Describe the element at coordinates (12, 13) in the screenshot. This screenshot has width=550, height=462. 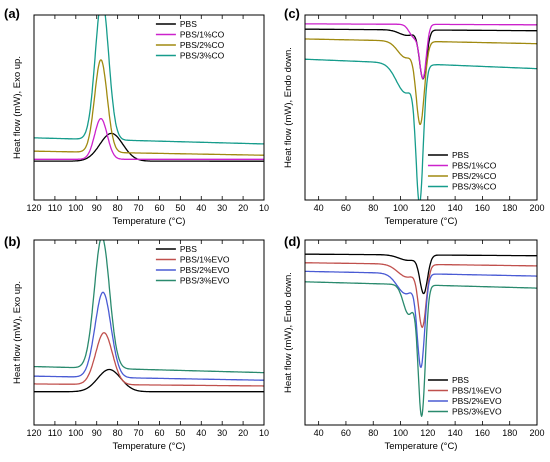
I see `panel-label: (a)` at that location.